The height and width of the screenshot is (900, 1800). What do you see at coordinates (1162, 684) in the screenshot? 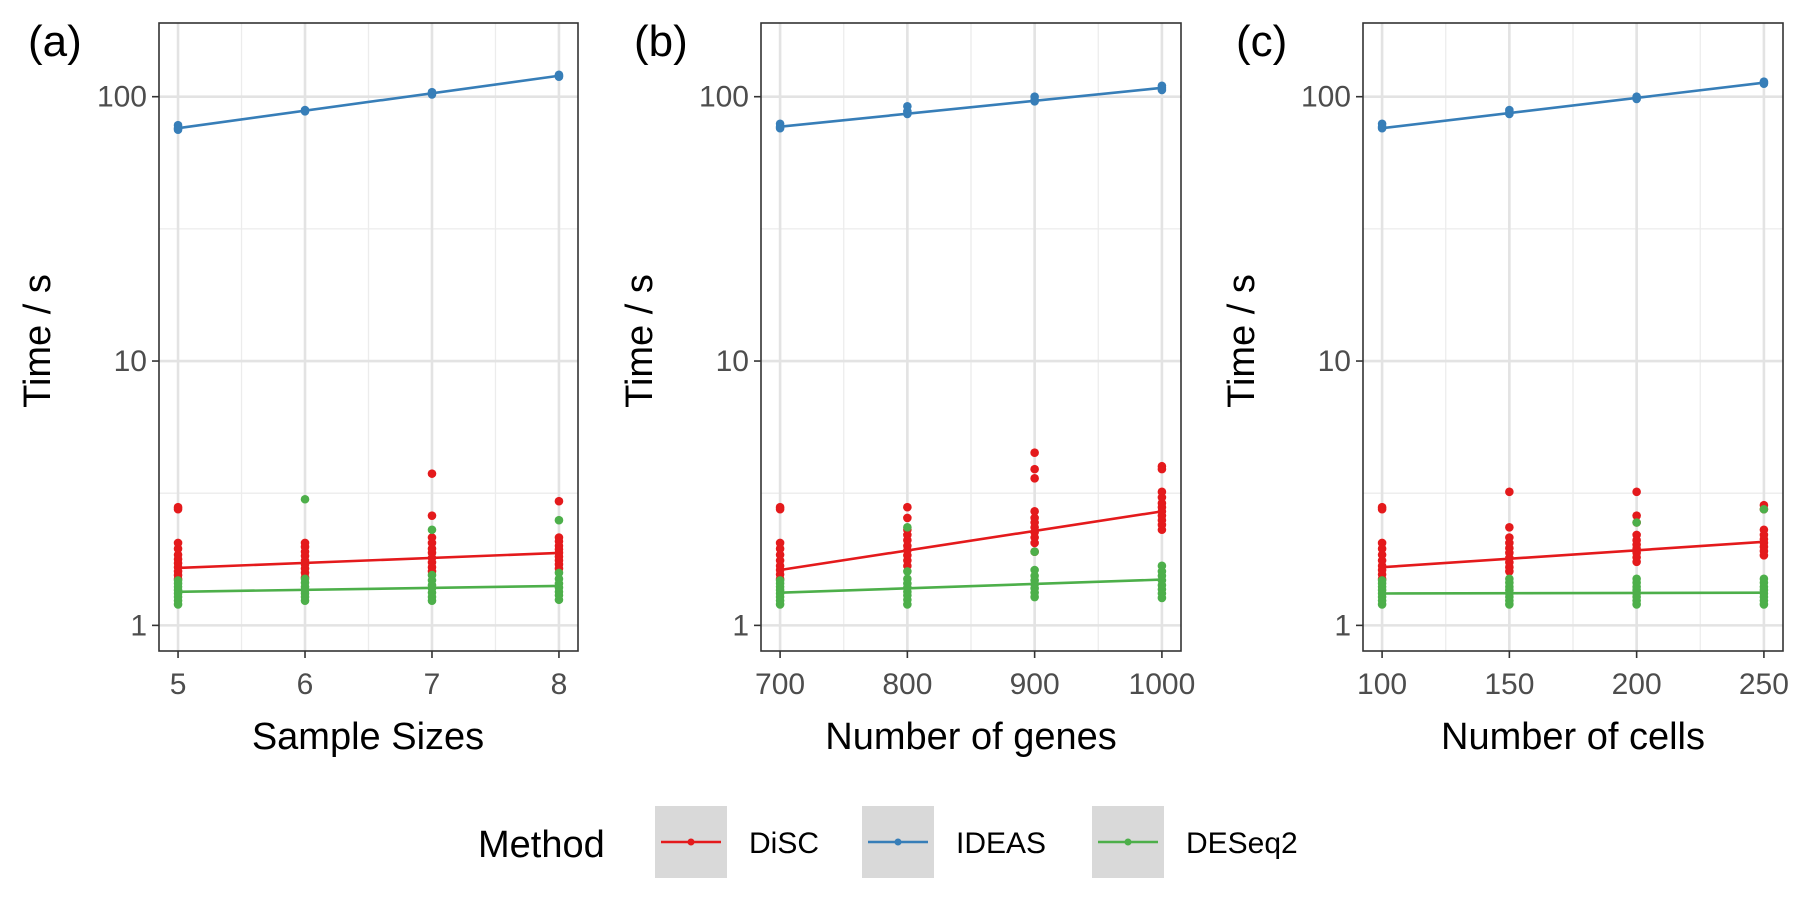
I see `x-tick-label: 1000` at bounding box center [1162, 684].